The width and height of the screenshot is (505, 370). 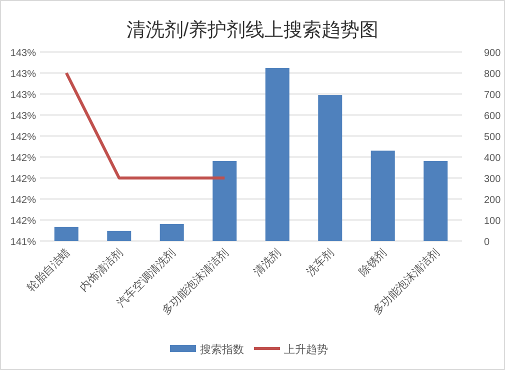 I want to click on title: 清洗剂/养护剂线上搜索趋势图, so click(x=252, y=30).